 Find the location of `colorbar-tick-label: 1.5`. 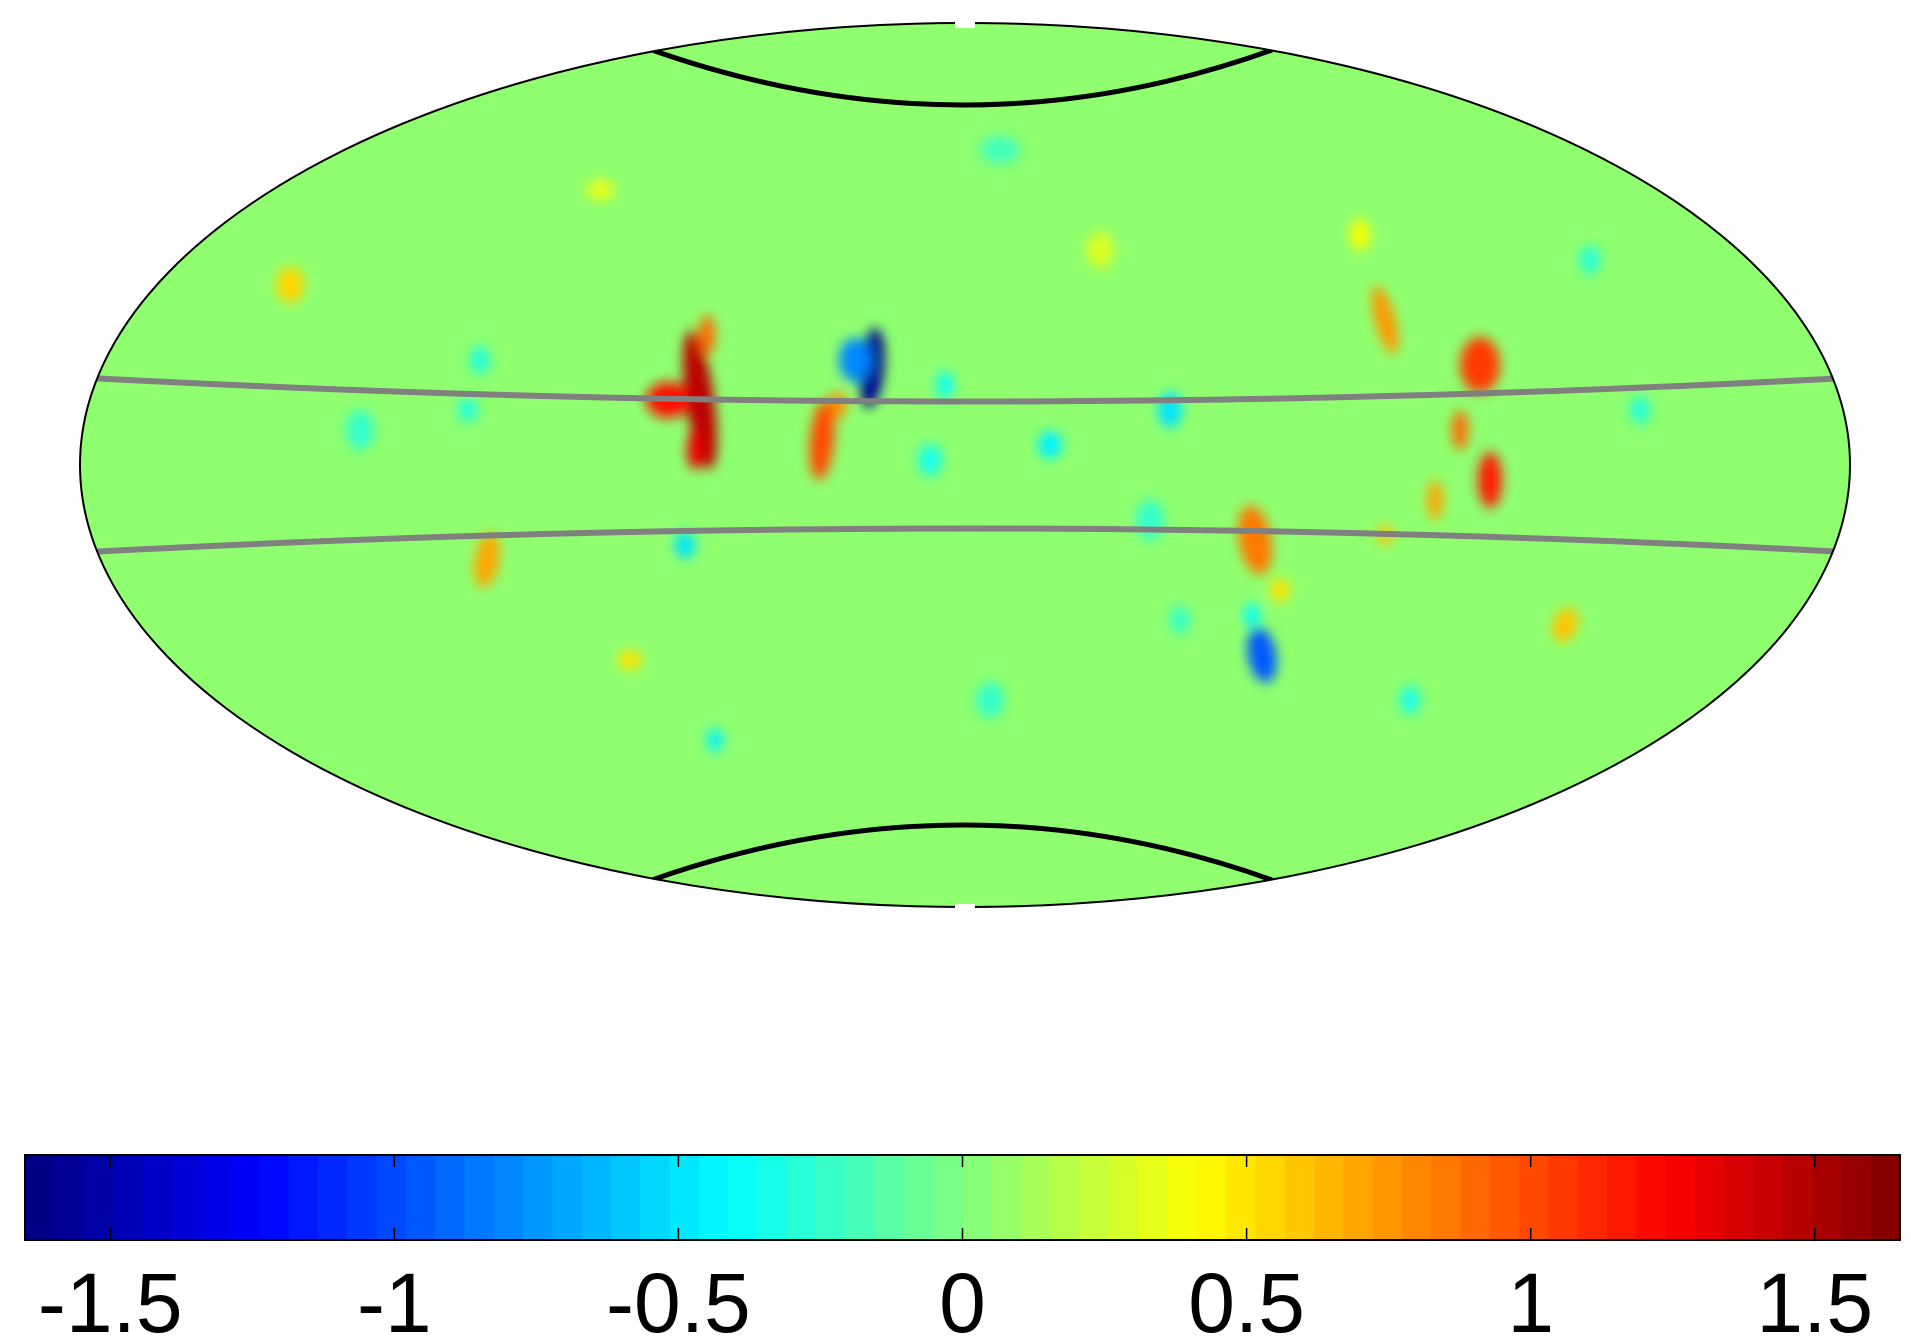

colorbar-tick-label: 1.5 is located at coordinates (1814, 1299).